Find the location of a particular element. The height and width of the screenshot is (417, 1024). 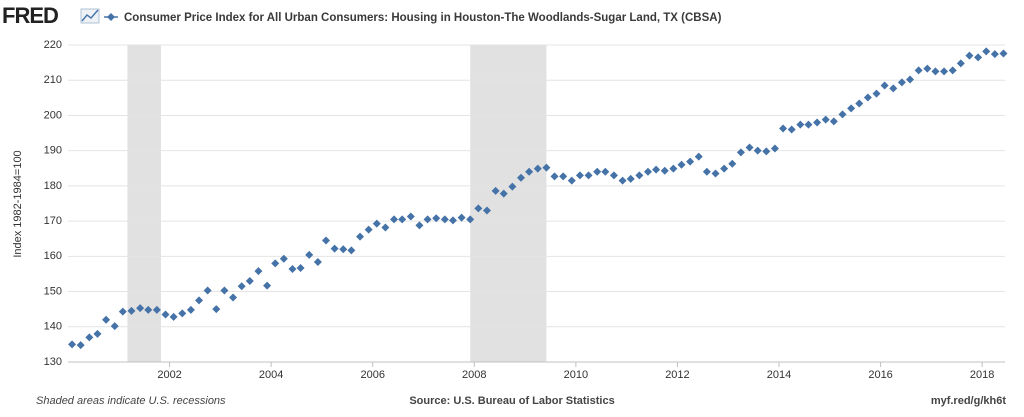

recession-band is located at coordinates (144, 203).